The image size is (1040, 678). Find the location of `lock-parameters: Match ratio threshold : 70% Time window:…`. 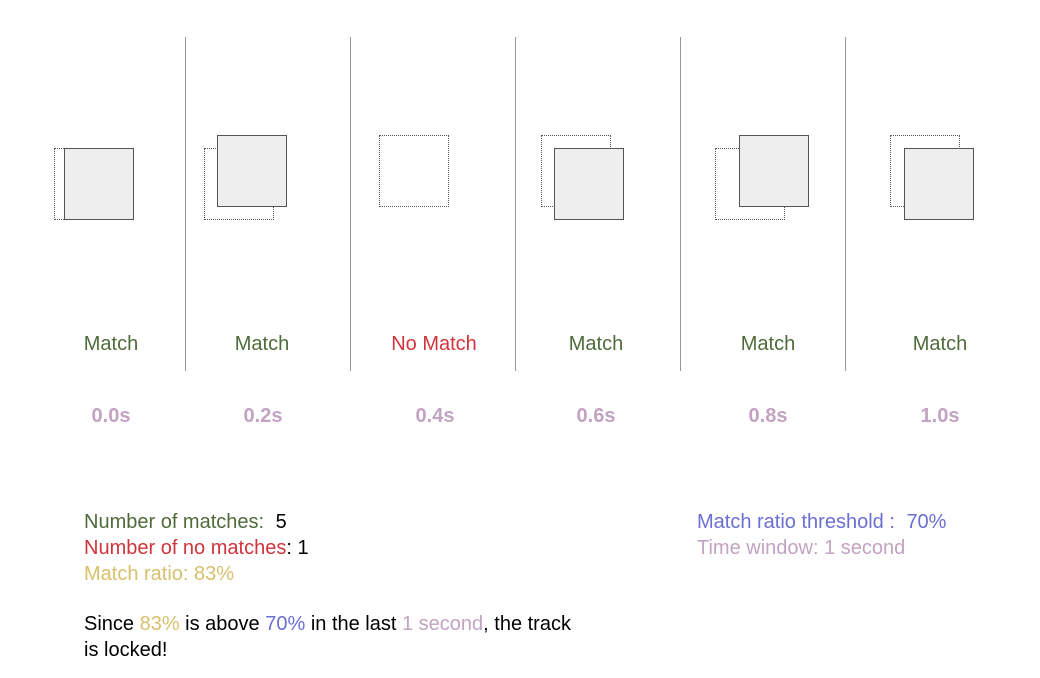

lock-parameters: Match ratio threshold : 70% Time window:… is located at coordinates (821, 535).